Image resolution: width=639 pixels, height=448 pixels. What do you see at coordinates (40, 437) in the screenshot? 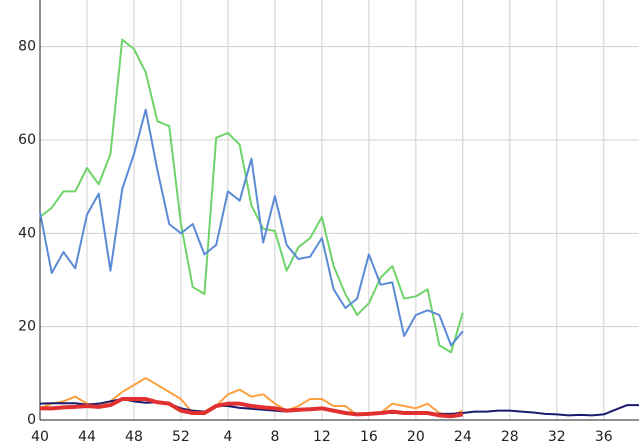
I see `x-tick-label: 40` at bounding box center [40, 437].